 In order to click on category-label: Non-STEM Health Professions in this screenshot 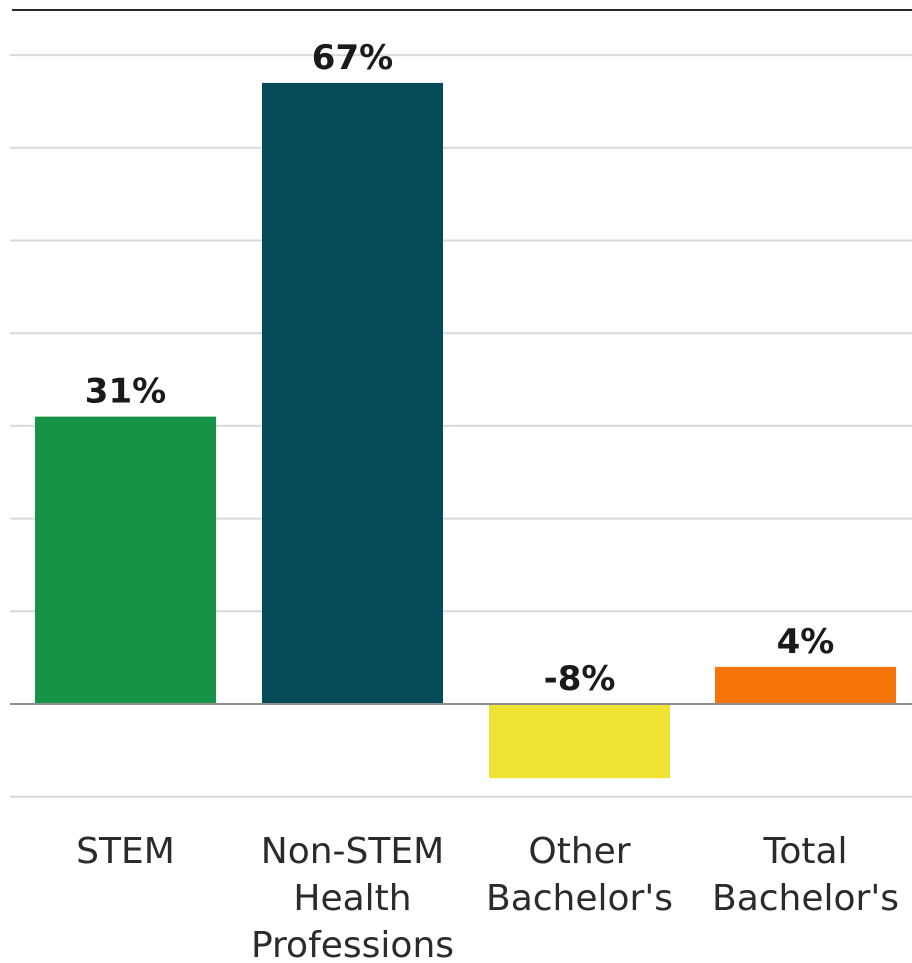, I will do `click(352, 897)`.